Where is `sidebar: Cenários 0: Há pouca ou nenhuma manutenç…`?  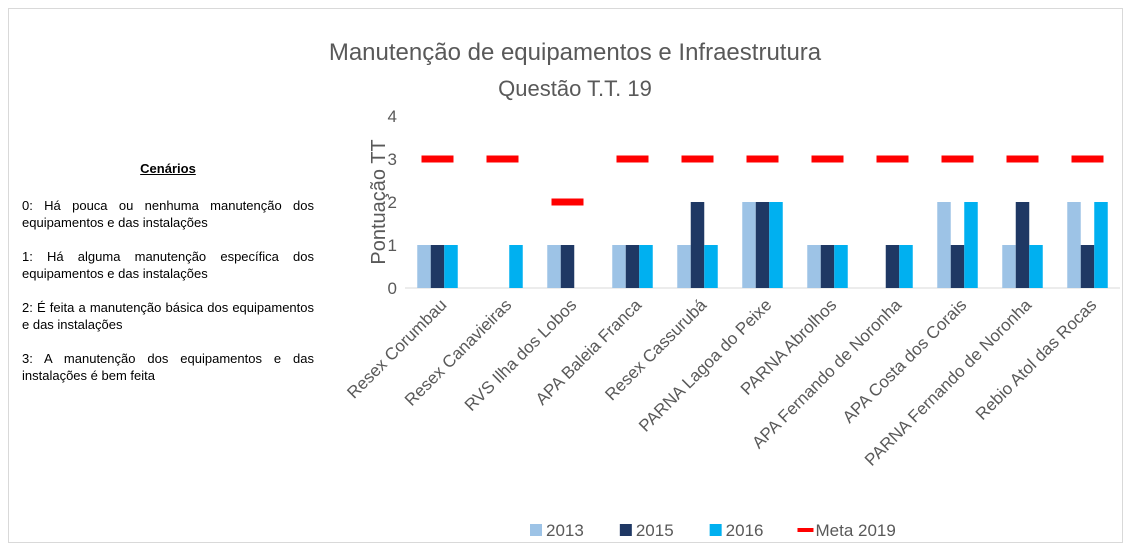 sidebar: Cenários 0: Há pouca ou nenhuma manutenç… is located at coordinates (168, 280).